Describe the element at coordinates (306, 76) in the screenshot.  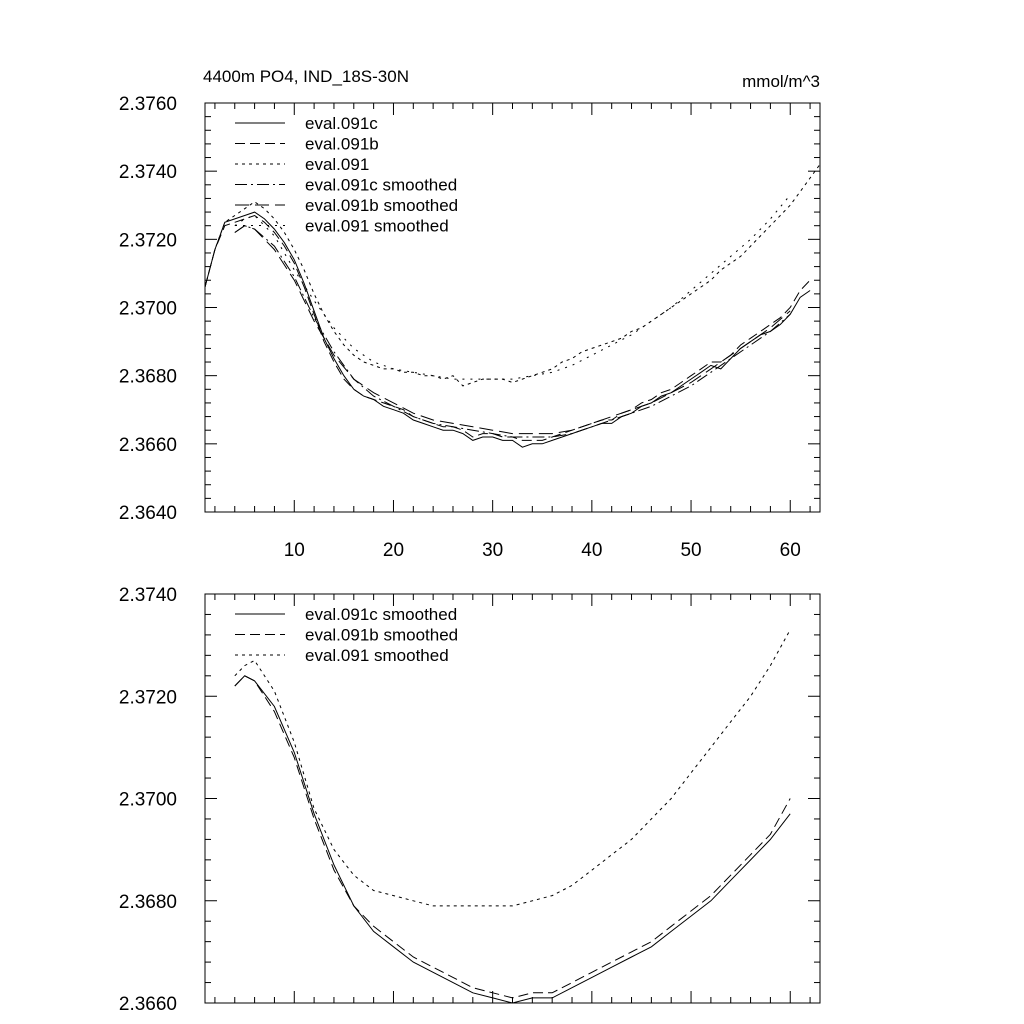
I see `top-panel-title-left: 4400m PO4, IND_18S-30N` at that location.